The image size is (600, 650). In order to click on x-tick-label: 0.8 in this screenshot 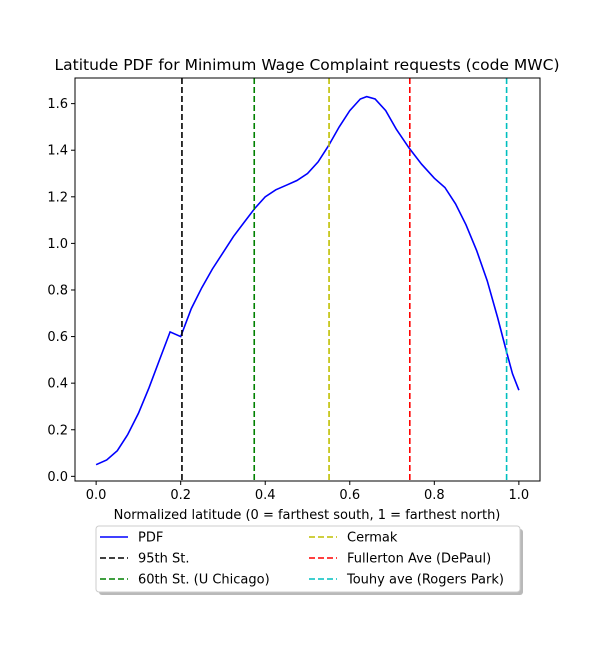, I will do `click(434, 495)`.